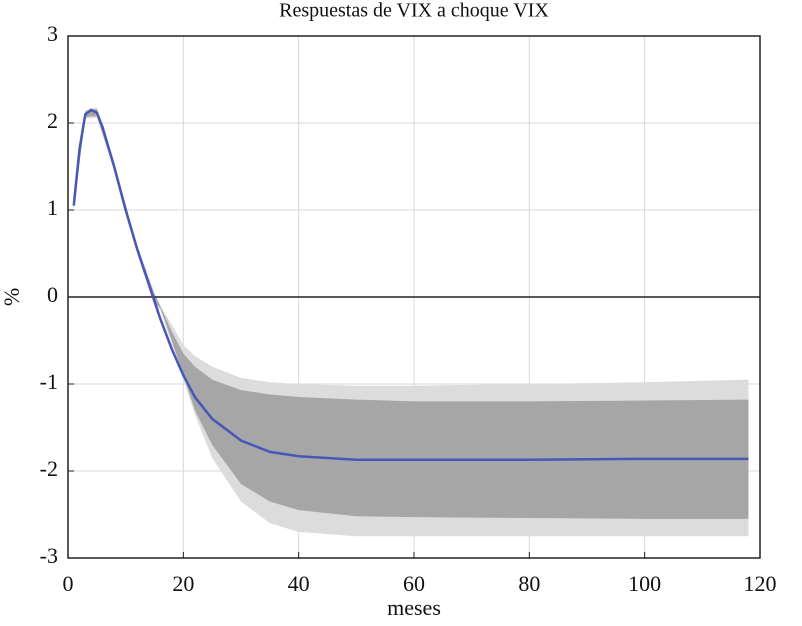 This screenshot has width=802, height=626. I want to click on y-tick-label: 2, so click(52, 120).